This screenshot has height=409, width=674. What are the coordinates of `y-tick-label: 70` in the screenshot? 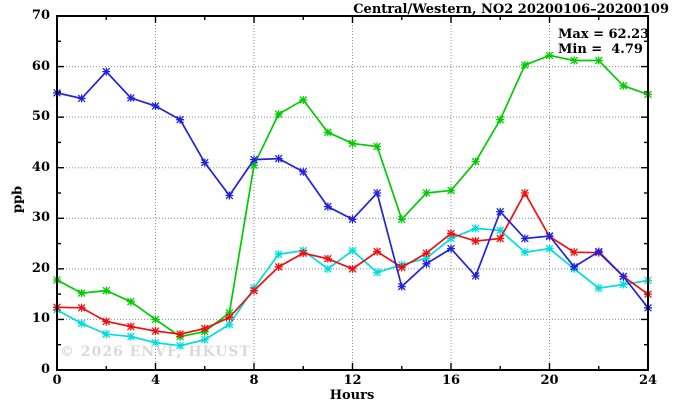 It's located at (40, 15).